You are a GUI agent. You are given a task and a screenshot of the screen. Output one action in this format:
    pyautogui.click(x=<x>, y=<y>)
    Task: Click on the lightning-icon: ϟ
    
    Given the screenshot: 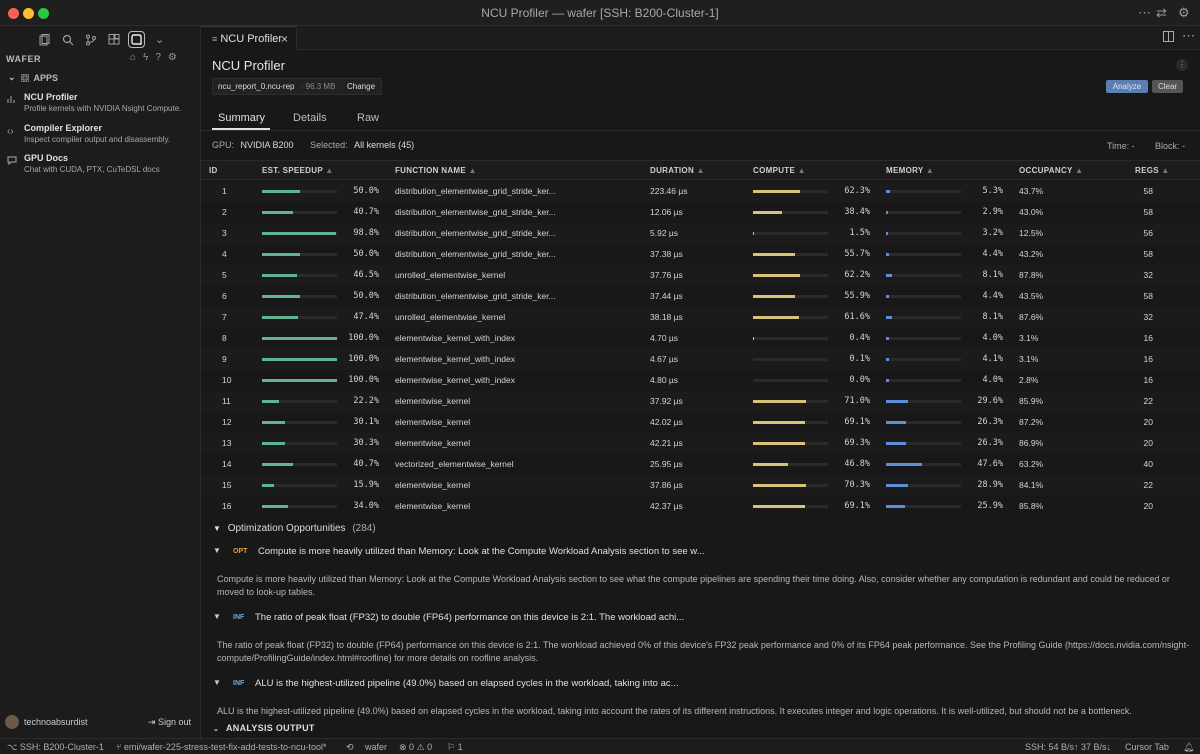 What is the action you would take?
    pyautogui.click(x=146, y=57)
    